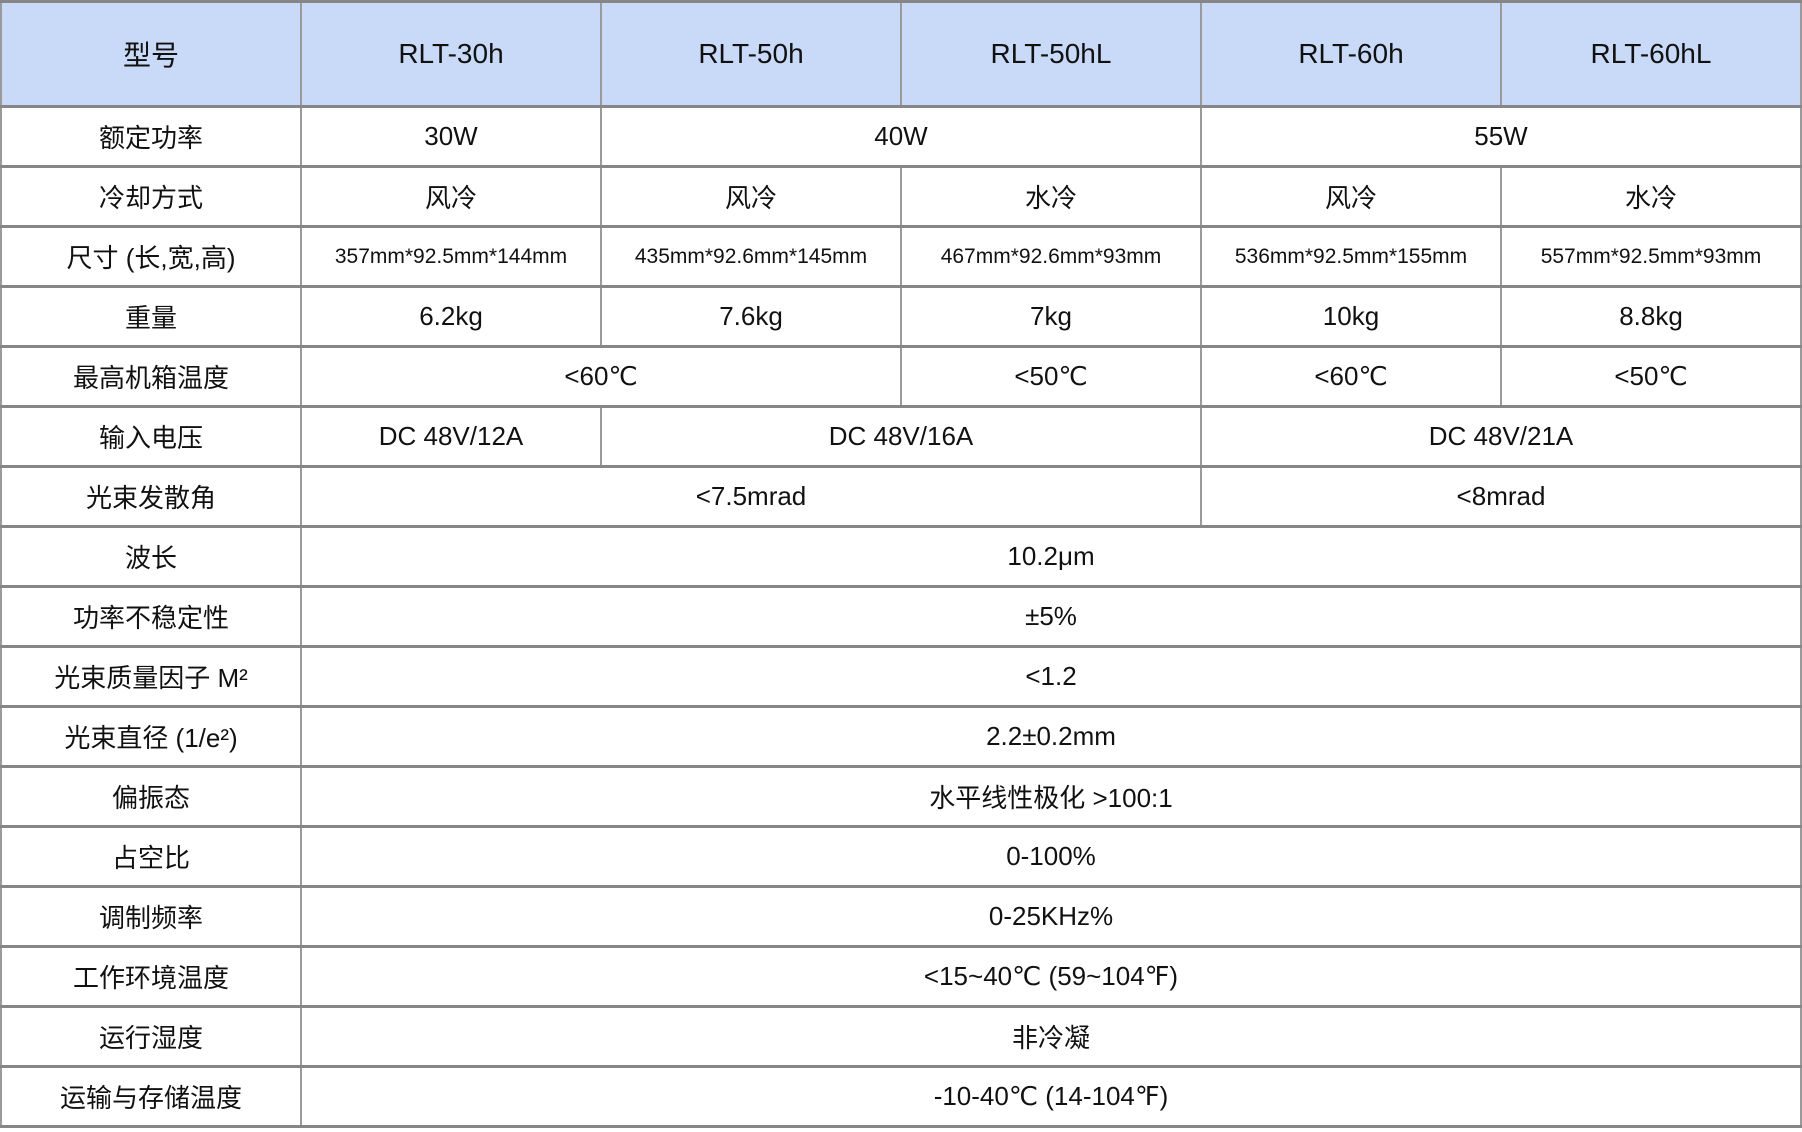 This screenshot has width=1802, height=1132. I want to click on row-polarization: 偏振态 水平线性极化 >100:1, so click(901, 796).